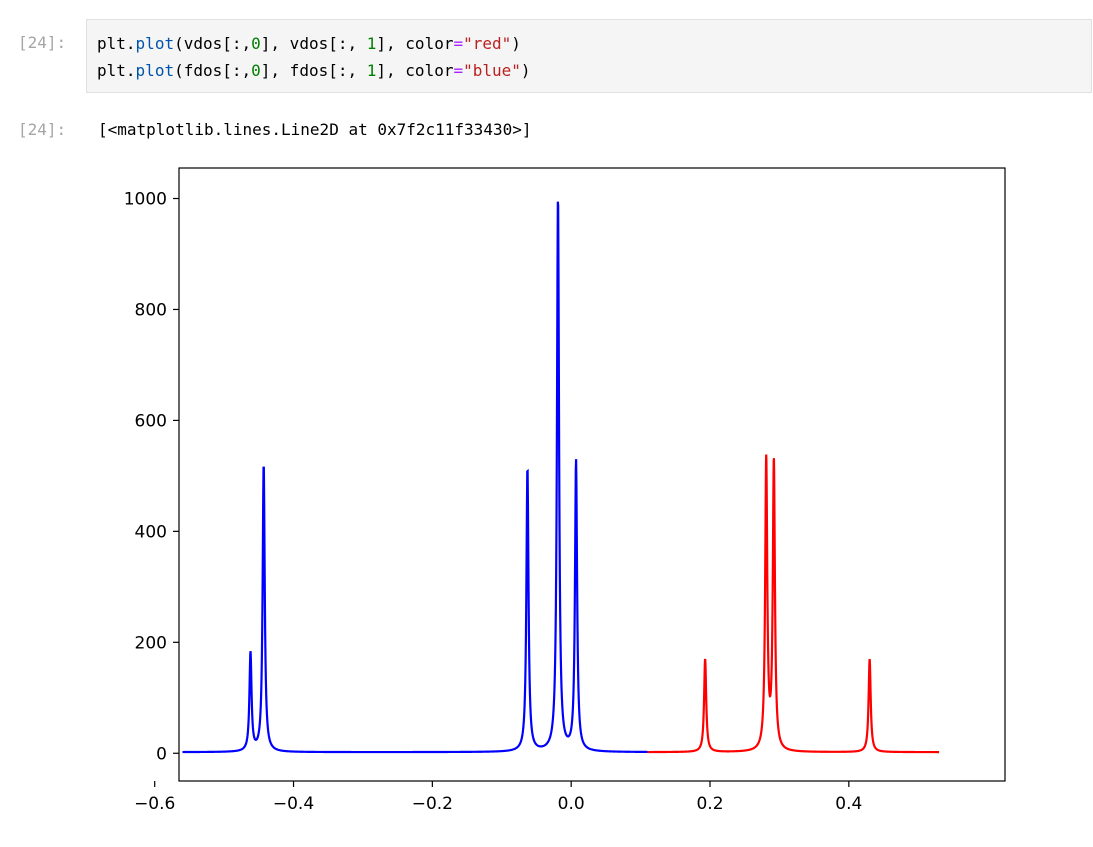 This screenshot has height=847, width=1093. I want to click on code-token: ], vdos[:,, so click(313, 43).